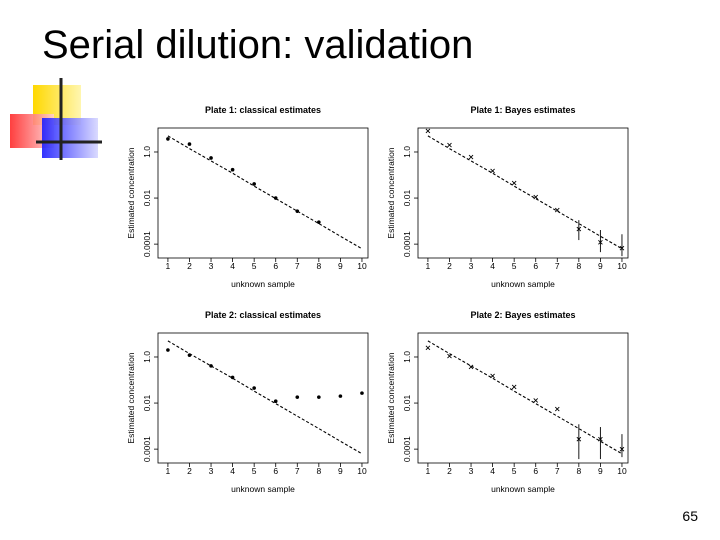  What do you see at coordinates (56, 119) in the screenshot?
I see `logo` at bounding box center [56, 119].